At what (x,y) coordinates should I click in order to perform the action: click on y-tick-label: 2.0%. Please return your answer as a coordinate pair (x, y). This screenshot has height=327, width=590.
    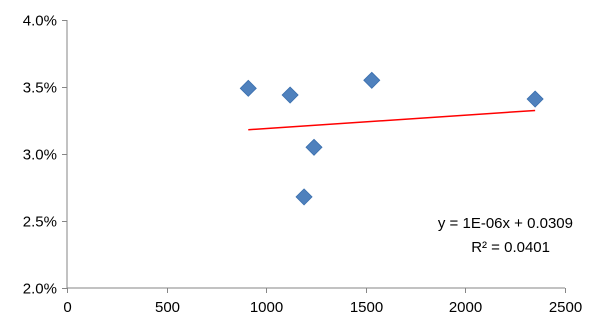
    Looking at the image, I should click on (40, 289).